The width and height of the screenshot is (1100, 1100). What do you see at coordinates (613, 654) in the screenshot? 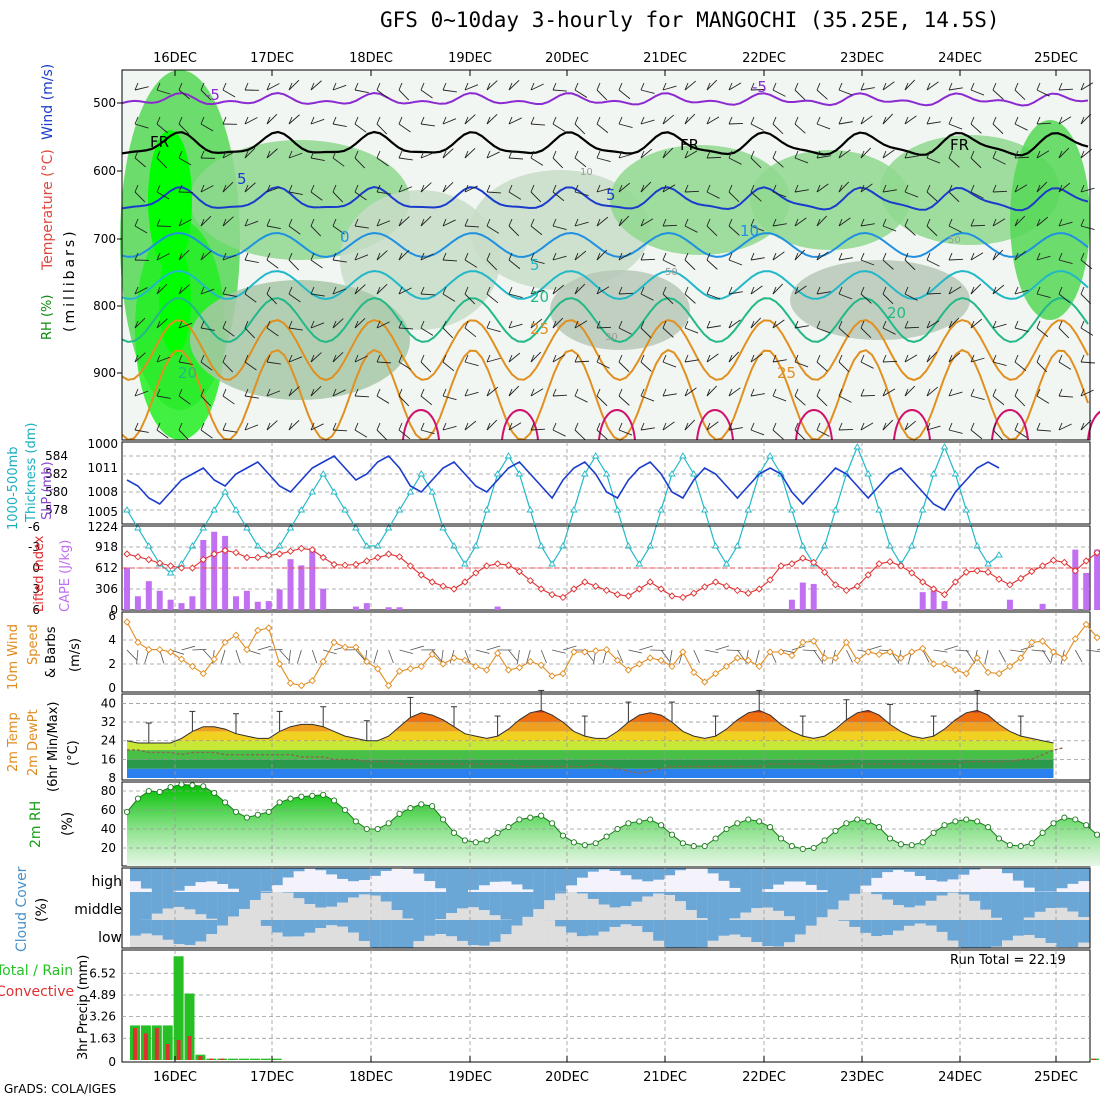
I see `wind-speed-line` at bounding box center [613, 654].